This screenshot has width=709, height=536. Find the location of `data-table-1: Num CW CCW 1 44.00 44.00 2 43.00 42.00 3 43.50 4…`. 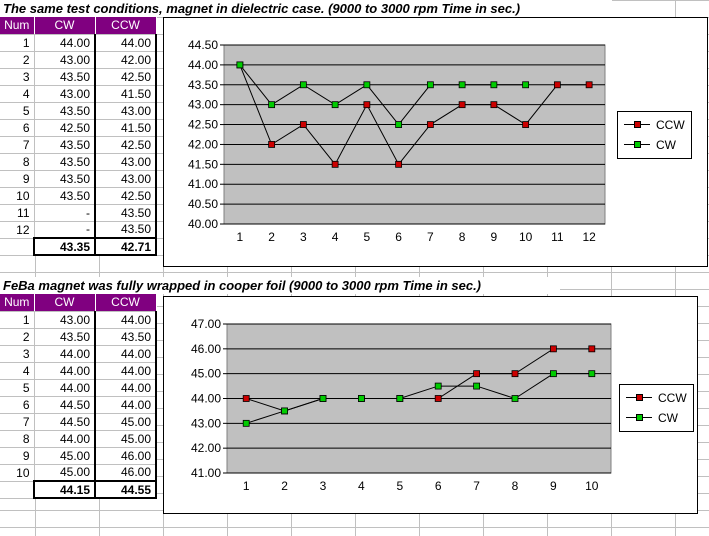

data-table-1: Num CW CCW 1 44.00 44.00 2 43.00 42.00 3 43.50 4… is located at coordinates (78, 136).